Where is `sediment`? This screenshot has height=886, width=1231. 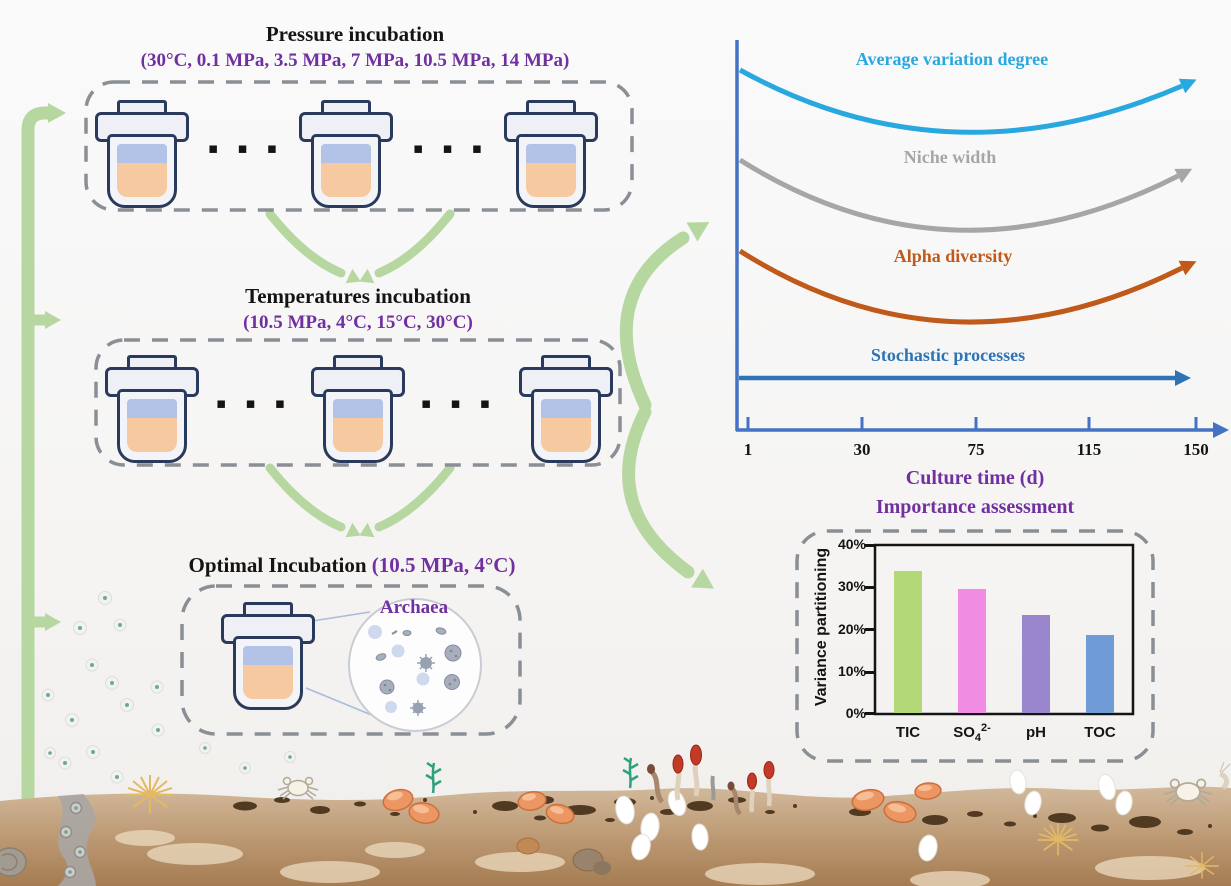 sediment is located at coordinates (615, 836).